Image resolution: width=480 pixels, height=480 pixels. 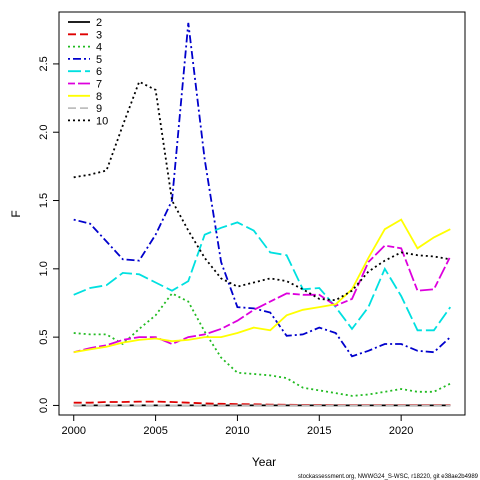 What do you see at coordinates (44, 268) in the screenshot?
I see `y-tick-label: 1.0` at bounding box center [44, 268].